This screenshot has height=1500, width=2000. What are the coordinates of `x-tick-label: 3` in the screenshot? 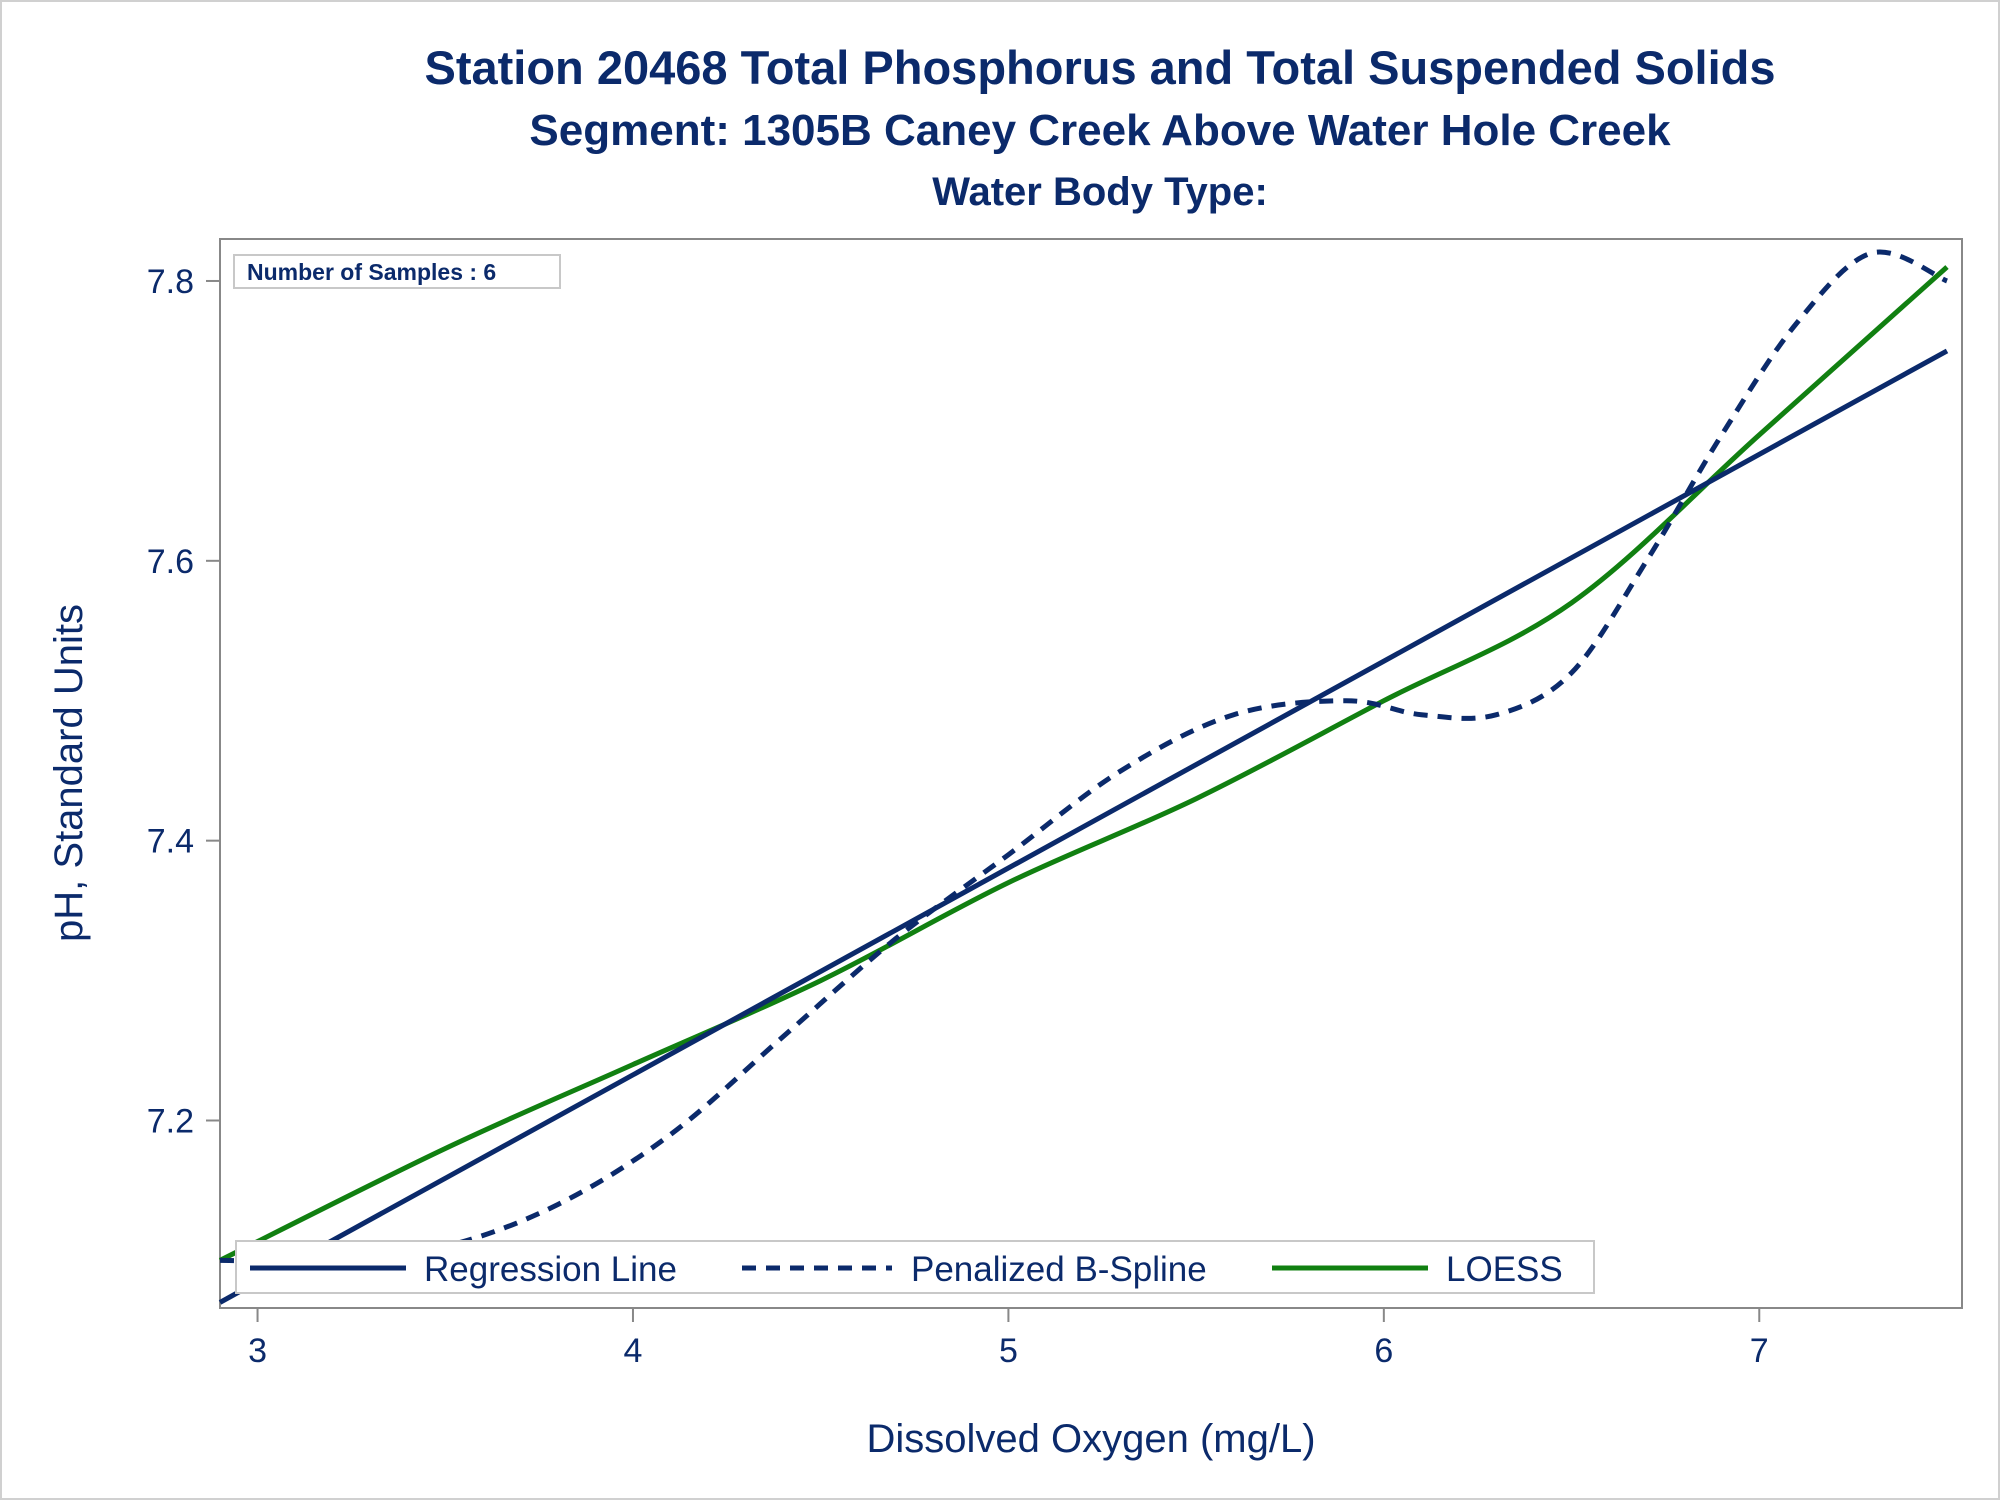 It's located at (257, 1351).